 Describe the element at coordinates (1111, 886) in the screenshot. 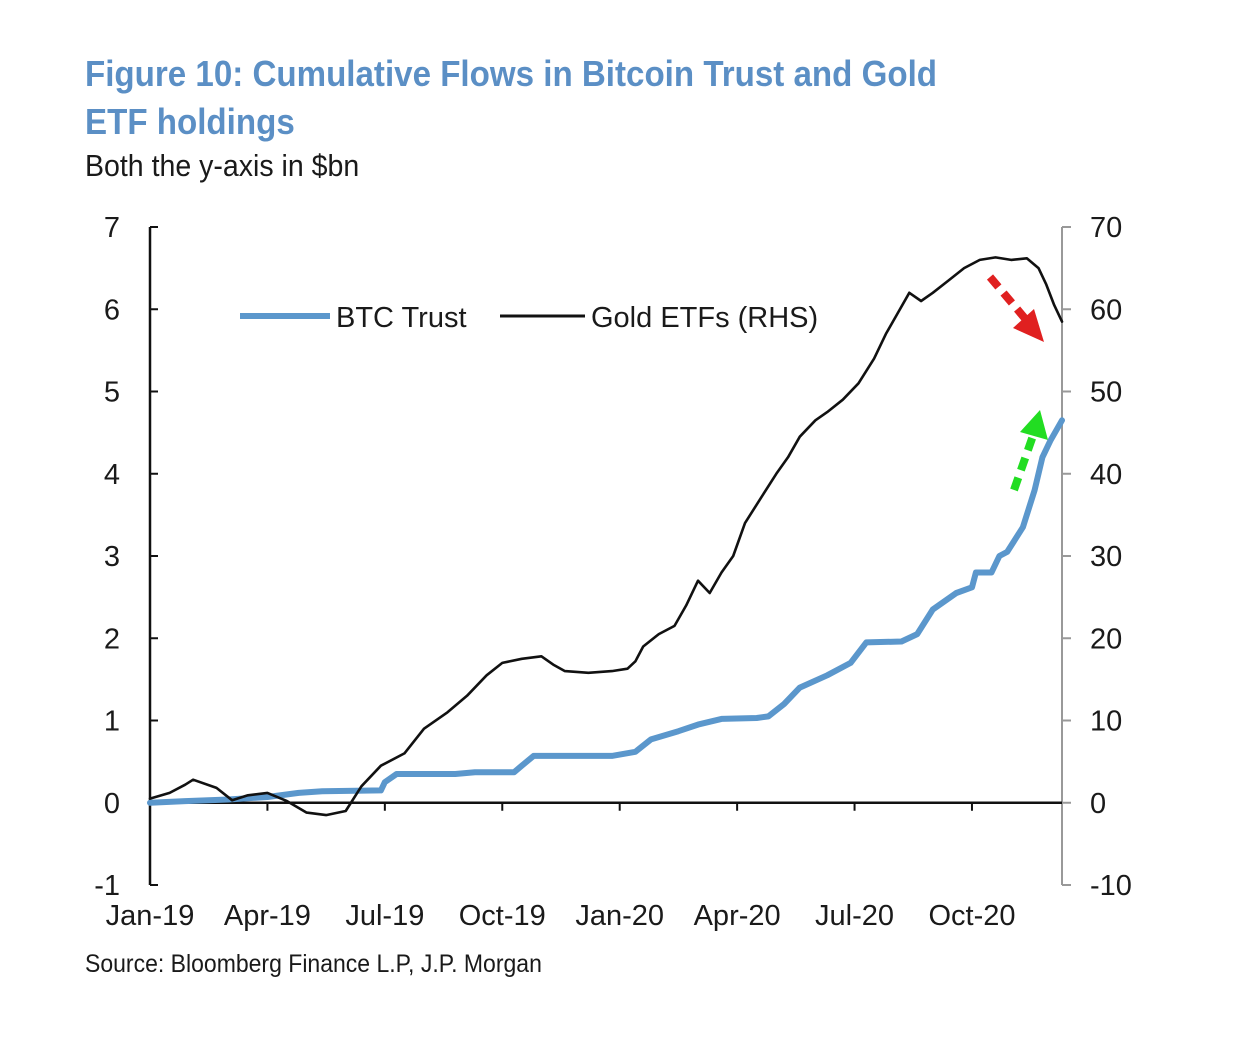

I see `y-right-tick-label: -10` at that location.